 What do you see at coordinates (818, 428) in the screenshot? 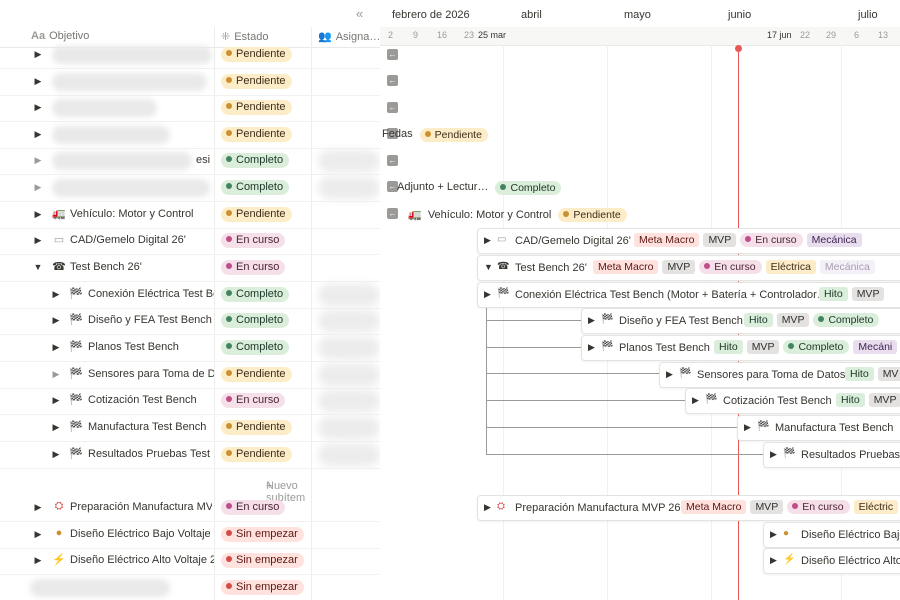
I see `timeline-card-manufactura: ▶ 🏁 Manufactura Test Bench` at bounding box center [818, 428].